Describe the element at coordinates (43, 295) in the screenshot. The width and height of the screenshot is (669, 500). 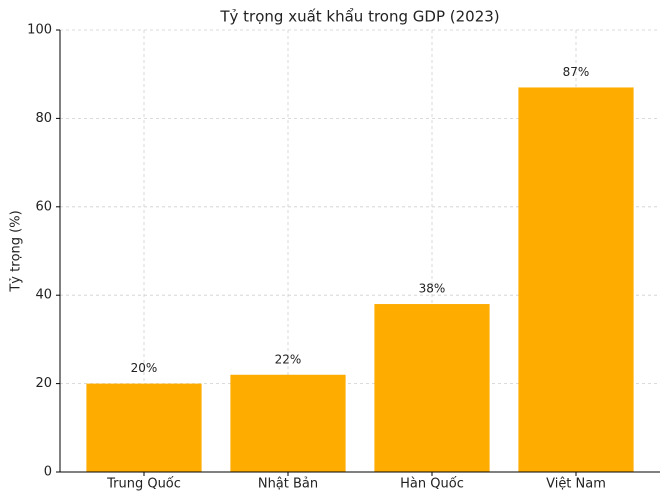
I see `y-tick-label: 40` at that location.